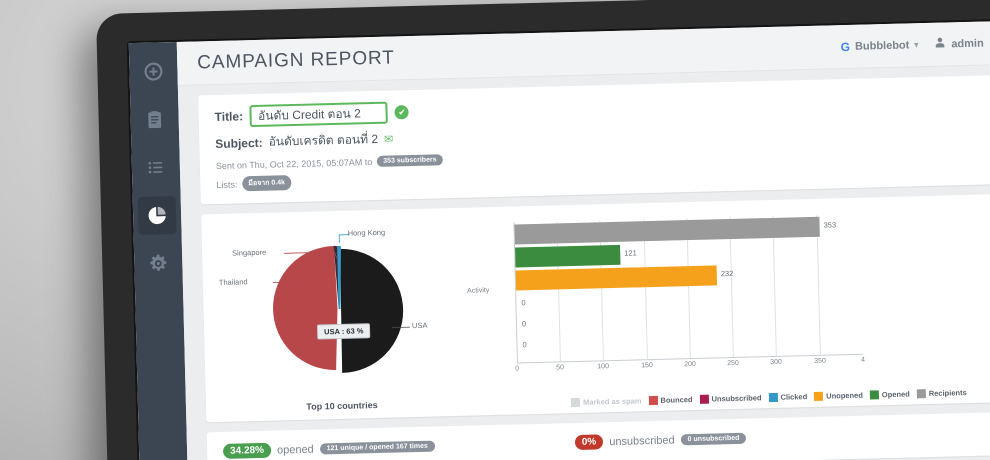  What do you see at coordinates (589, 442) in the screenshot?
I see `unsubscribed-percent-badge: 0%` at bounding box center [589, 442].